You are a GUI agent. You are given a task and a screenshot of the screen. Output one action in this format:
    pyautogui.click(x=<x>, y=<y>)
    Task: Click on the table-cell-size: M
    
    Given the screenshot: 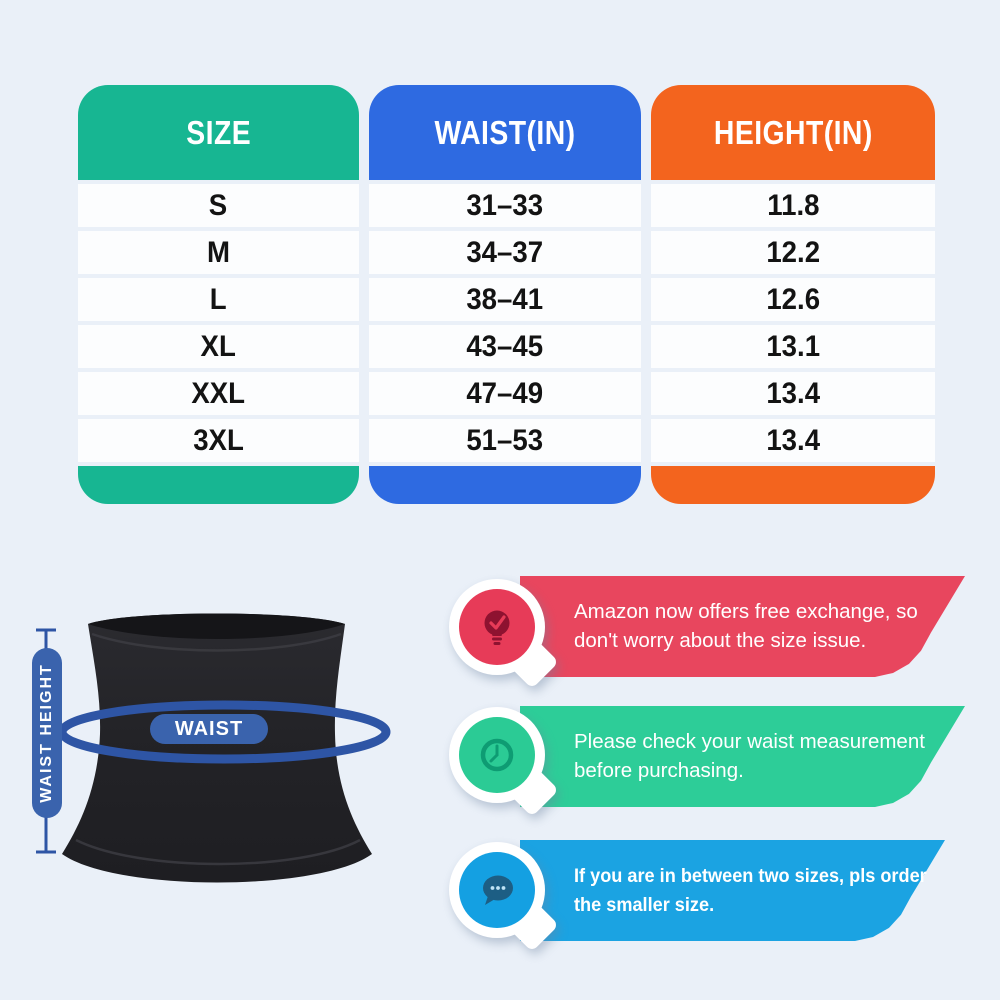 What is the action you would take?
    pyautogui.click(x=218, y=252)
    